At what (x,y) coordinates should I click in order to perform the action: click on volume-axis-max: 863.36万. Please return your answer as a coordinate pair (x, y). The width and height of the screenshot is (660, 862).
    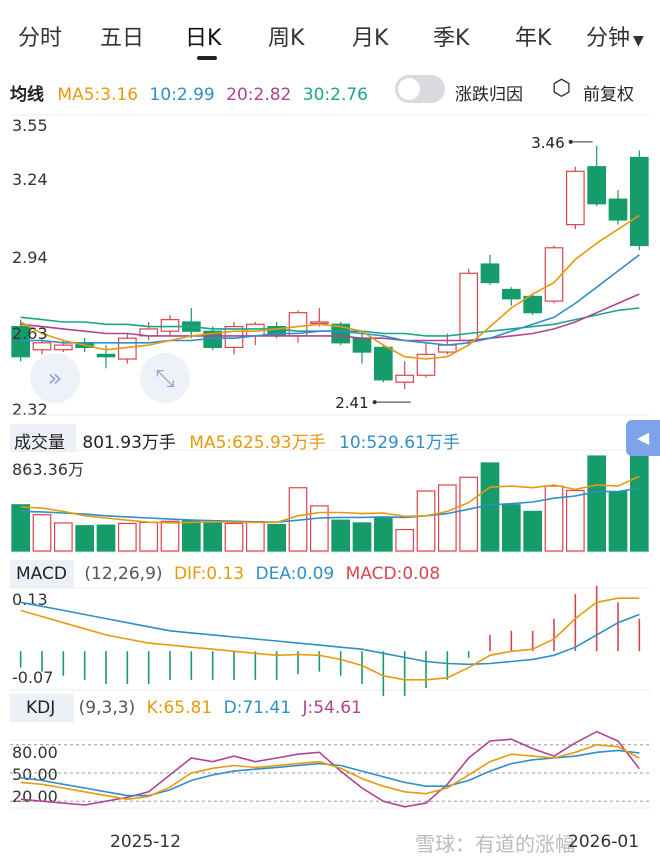
    Looking at the image, I should click on (48, 469).